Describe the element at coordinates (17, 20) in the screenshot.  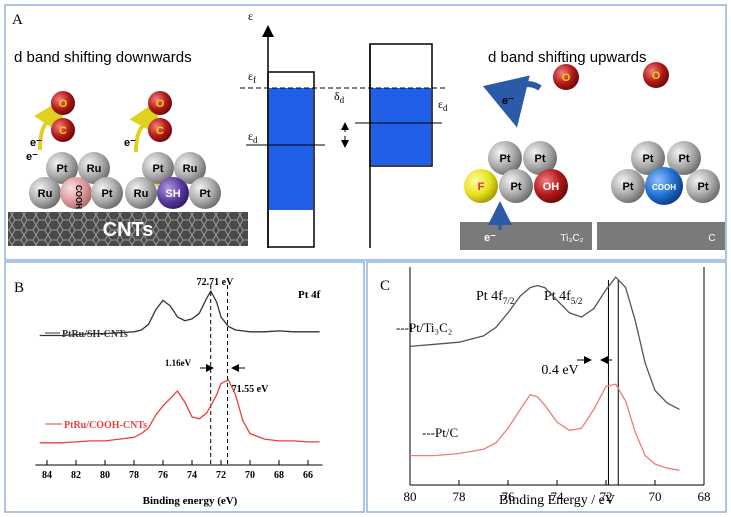
I see `panel-label: A` at that location.